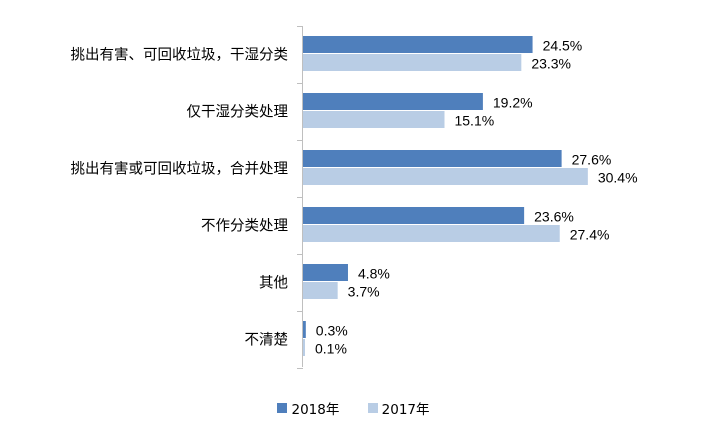 Image resolution: width=707 pixels, height=433 pixels. What do you see at coordinates (405, 410) in the screenshot?
I see `legend-label-2017: 2017年` at bounding box center [405, 410].